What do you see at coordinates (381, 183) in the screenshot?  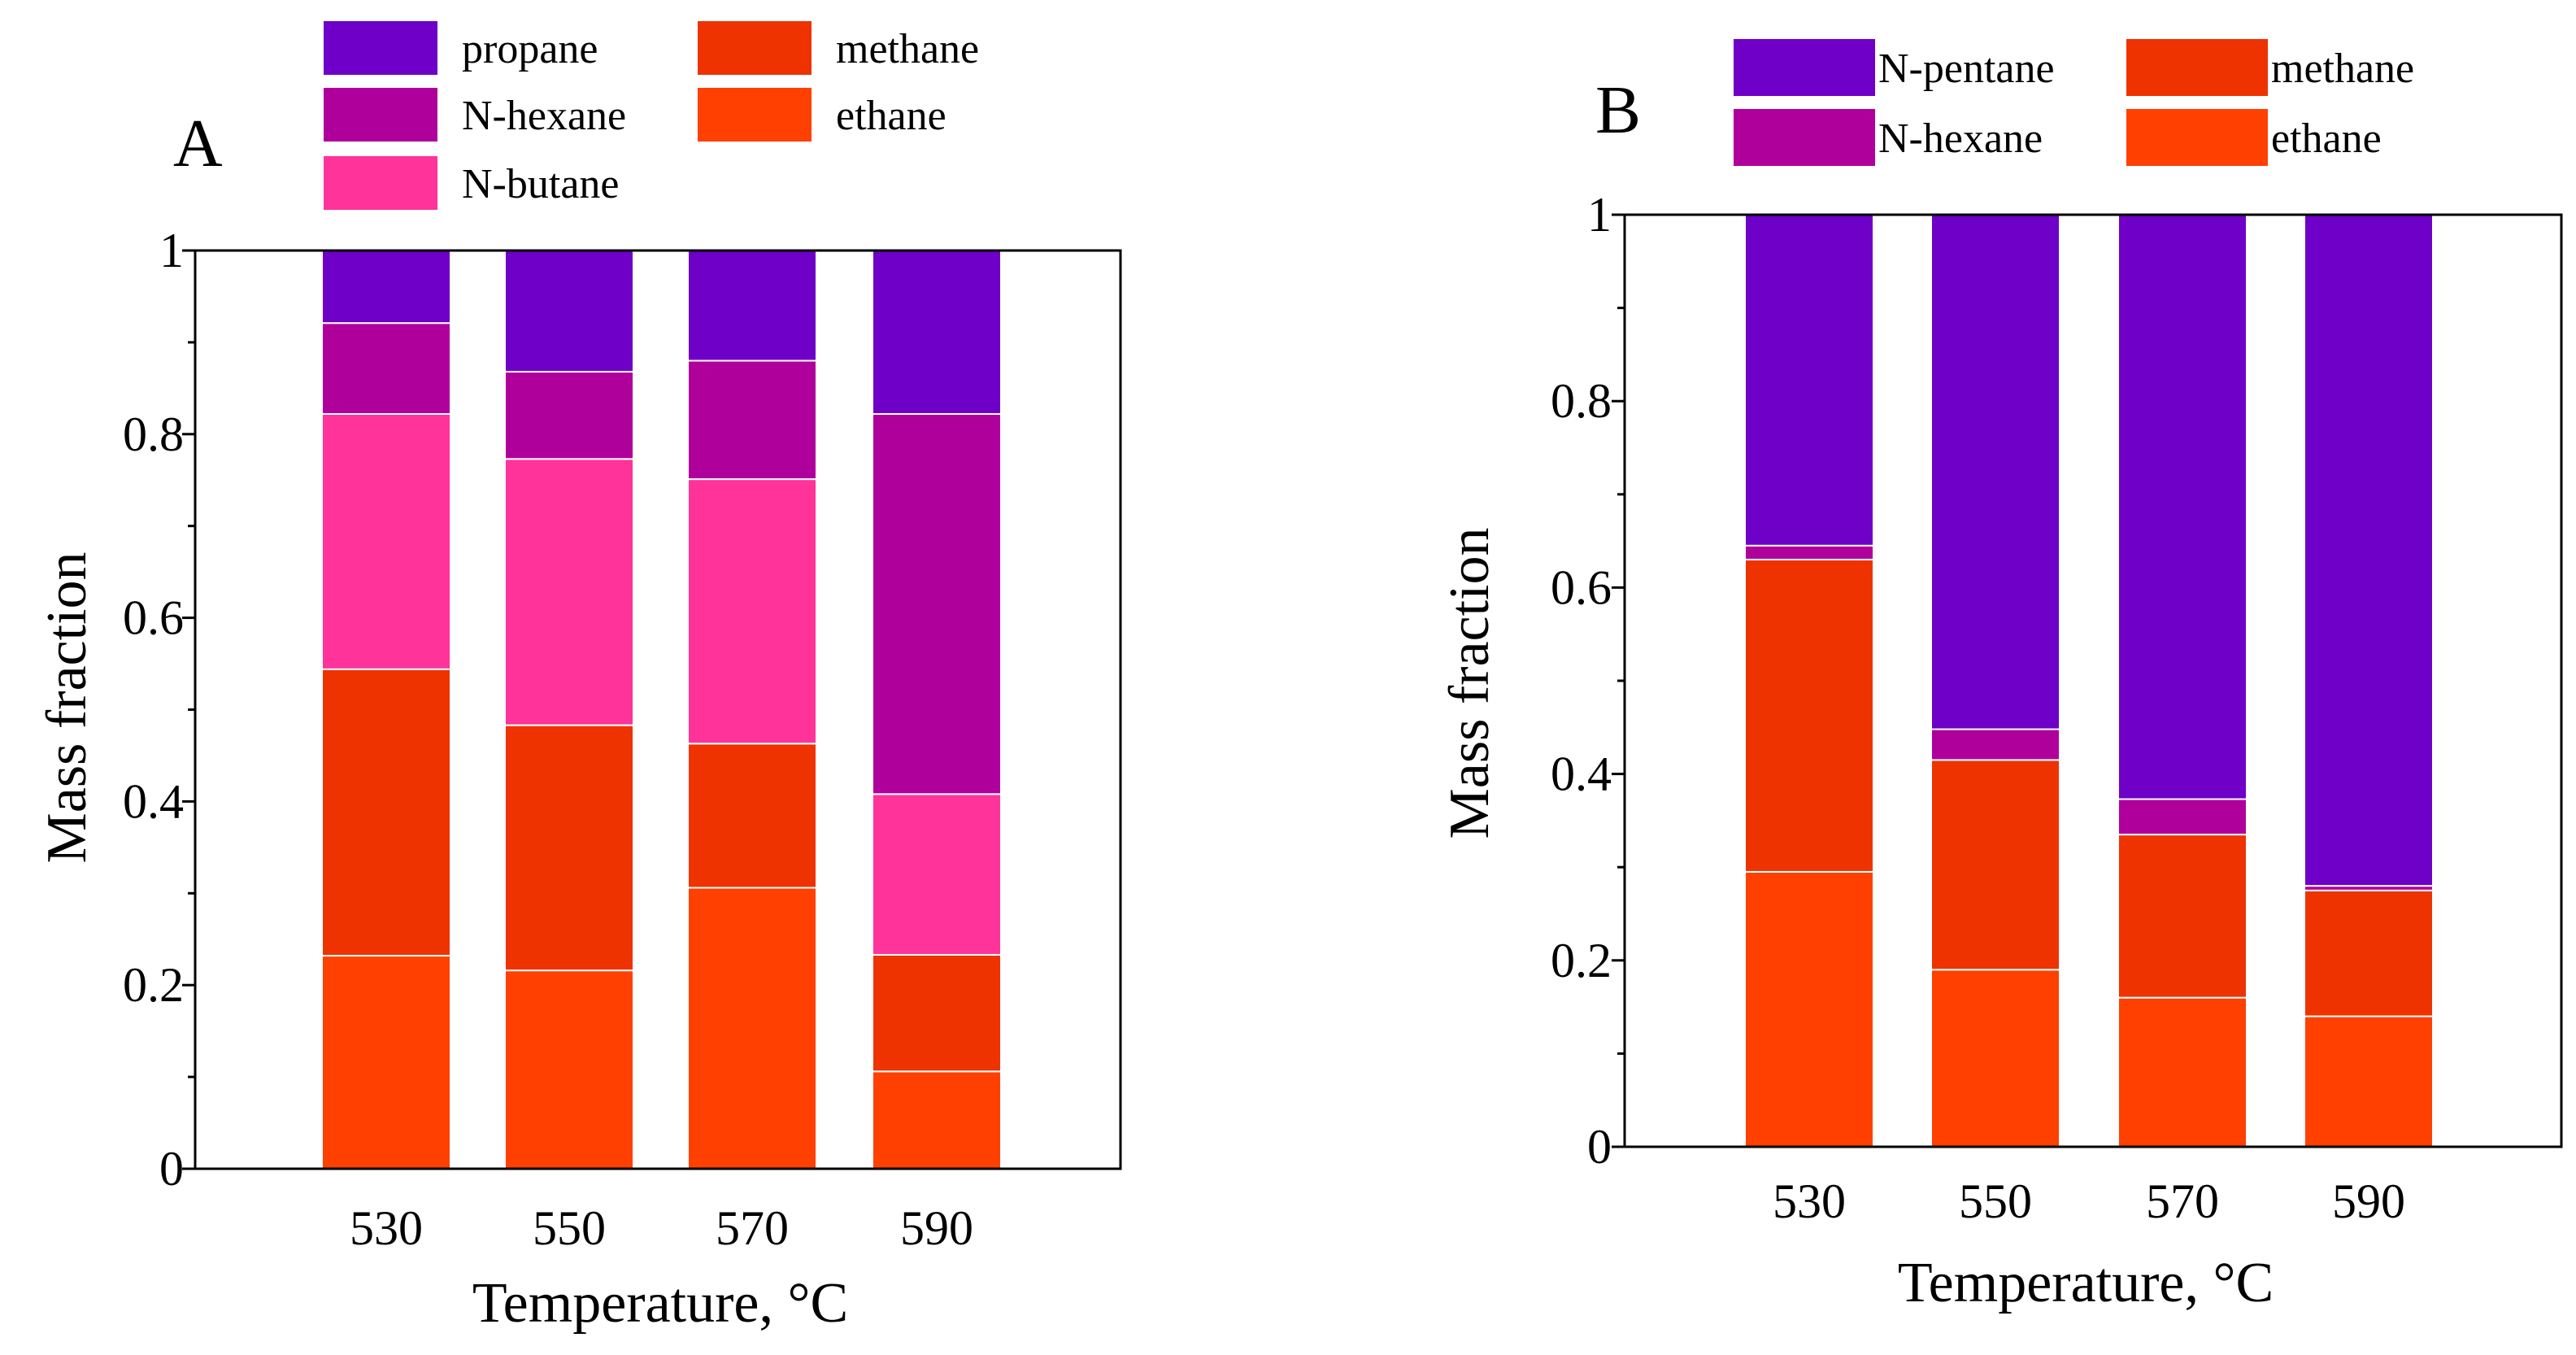 I see `legend-swatch-n-butane` at bounding box center [381, 183].